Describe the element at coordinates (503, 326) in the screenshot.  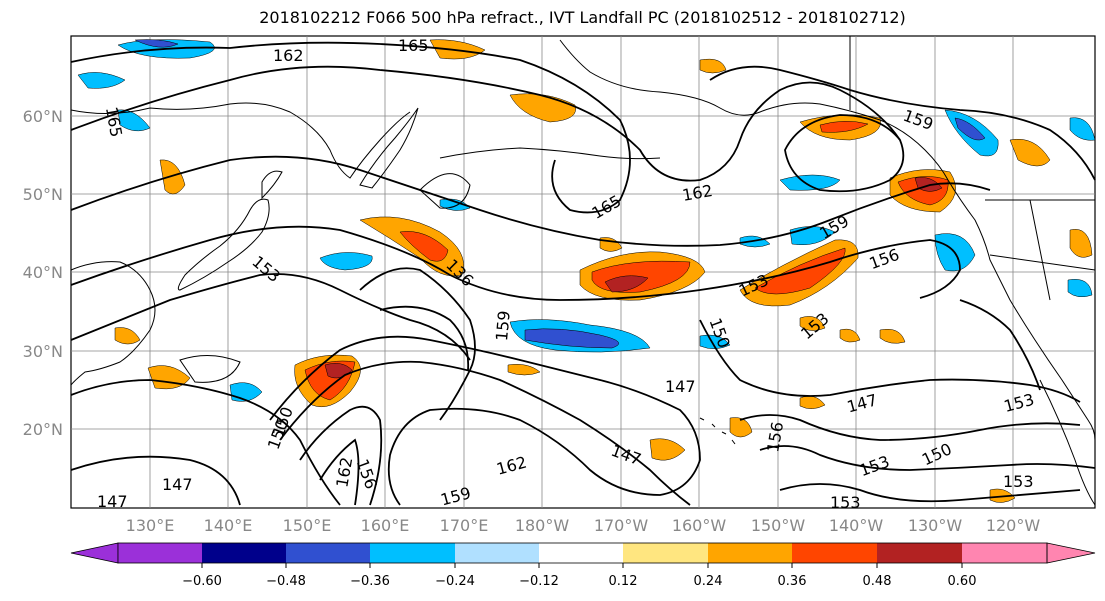
I see `contour-label: 159` at that location.